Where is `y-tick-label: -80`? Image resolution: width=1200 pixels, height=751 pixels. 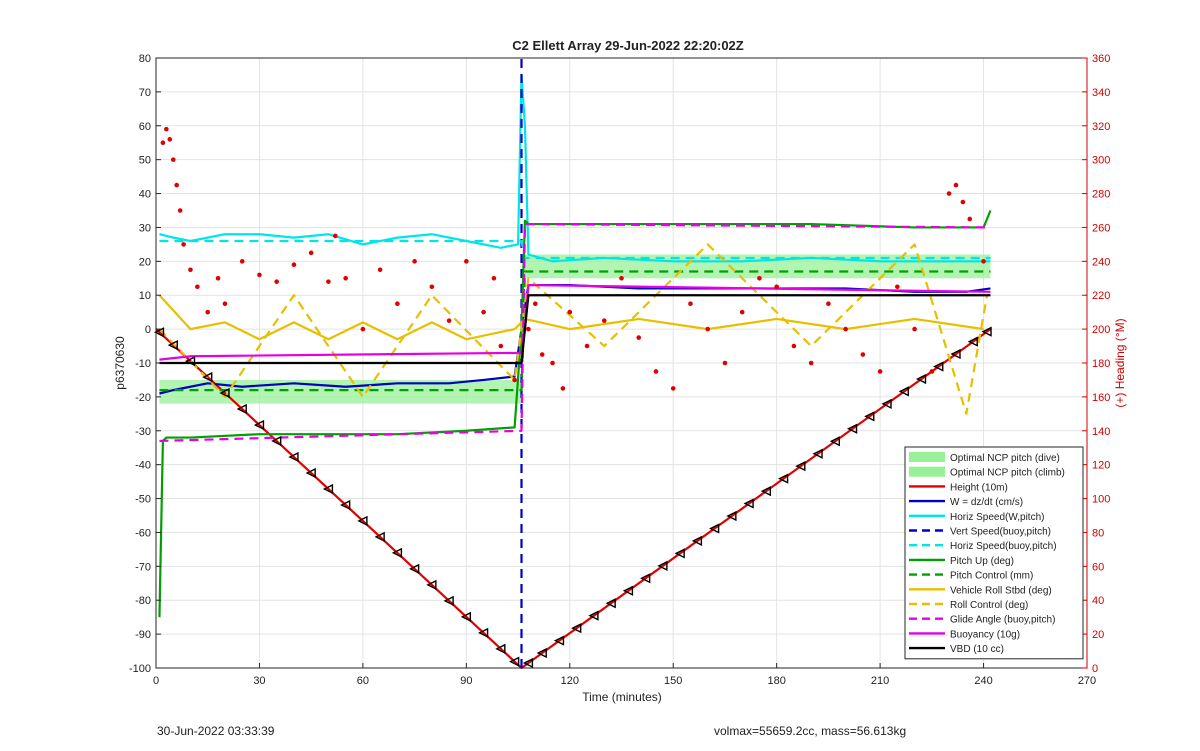 y-tick-label: -80 is located at coordinates (143, 601).